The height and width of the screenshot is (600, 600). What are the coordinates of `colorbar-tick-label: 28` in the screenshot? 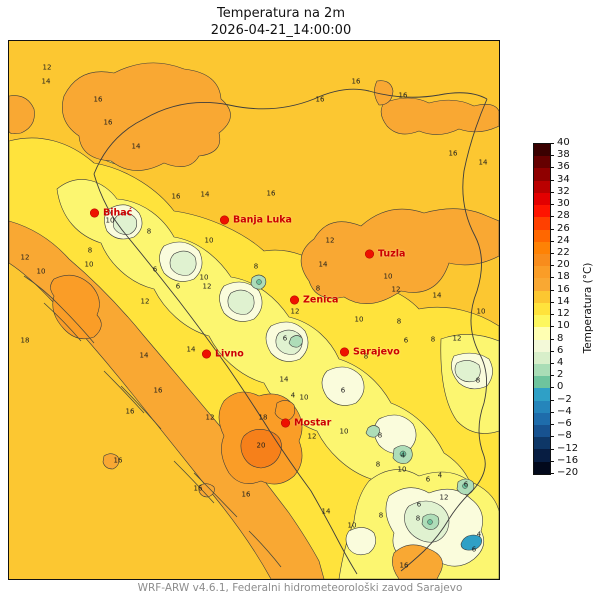 It's located at (563, 216).